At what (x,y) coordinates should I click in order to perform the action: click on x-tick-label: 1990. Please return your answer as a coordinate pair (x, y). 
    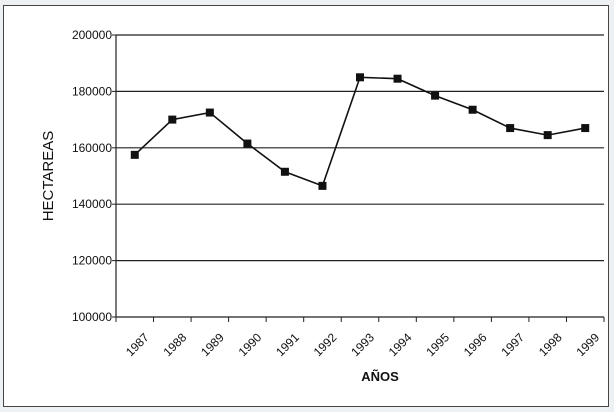
    Looking at the image, I should click on (250, 344).